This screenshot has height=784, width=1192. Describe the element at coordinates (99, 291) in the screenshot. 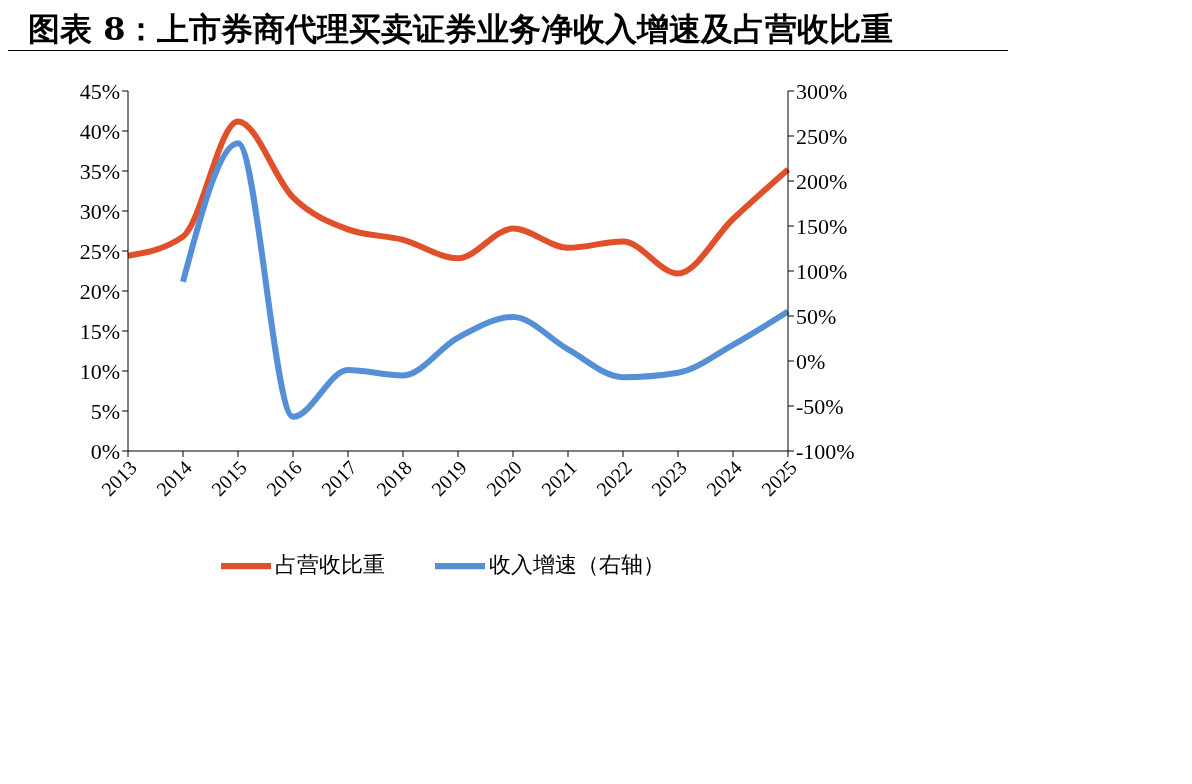

I see `y-tick-label: 20%` at that location.